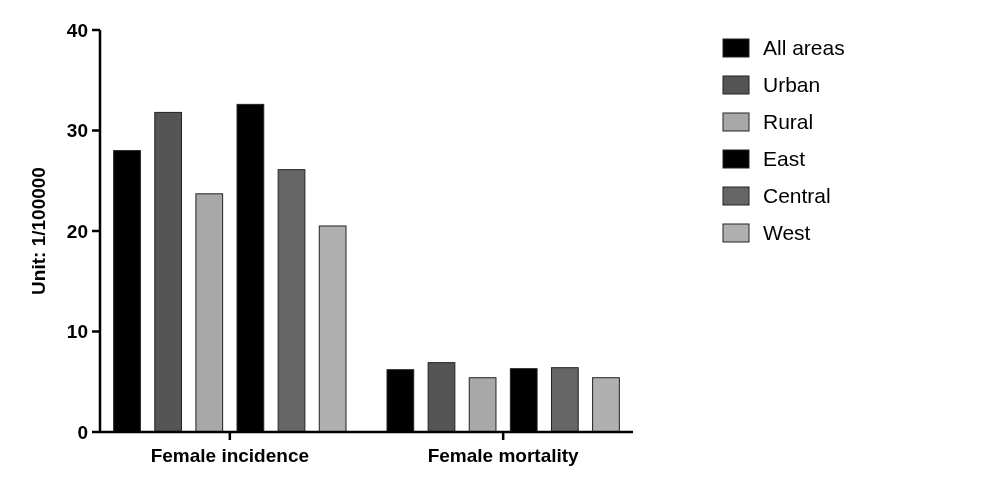  What do you see at coordinates (804, 48) in the screenshot?
I see `legend-label: All areas` at bounding box center [804, 48].